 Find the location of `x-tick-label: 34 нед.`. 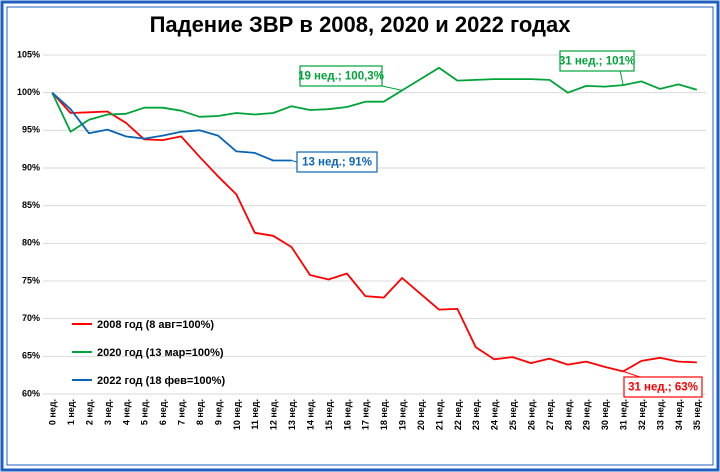

x-tick-label: 34 нед. is located at coordinates (679, 414).